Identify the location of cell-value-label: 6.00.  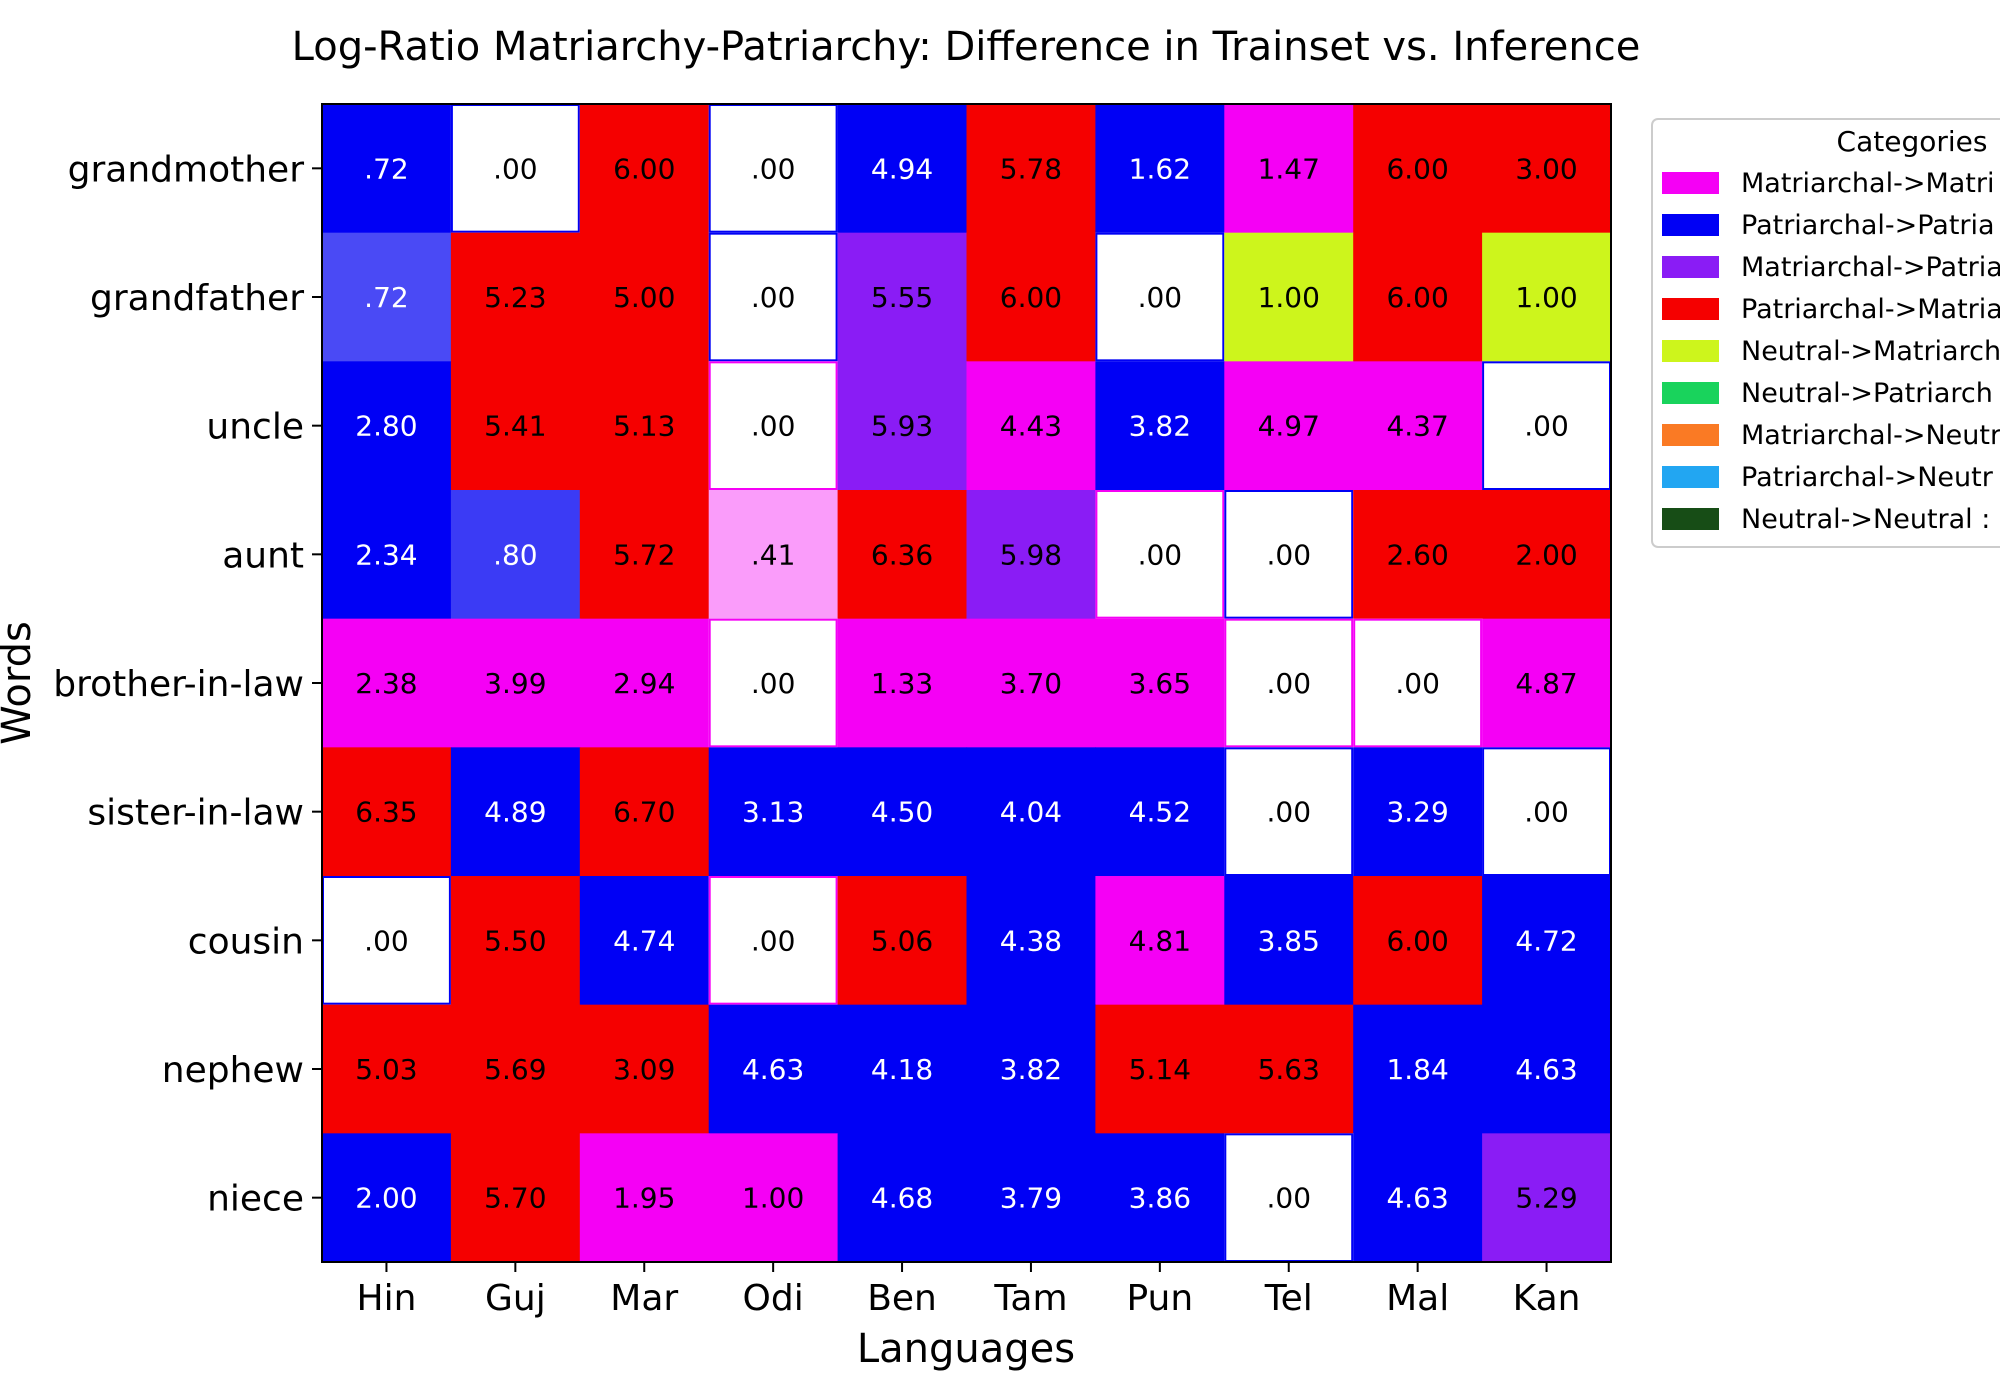
(1417, 940).